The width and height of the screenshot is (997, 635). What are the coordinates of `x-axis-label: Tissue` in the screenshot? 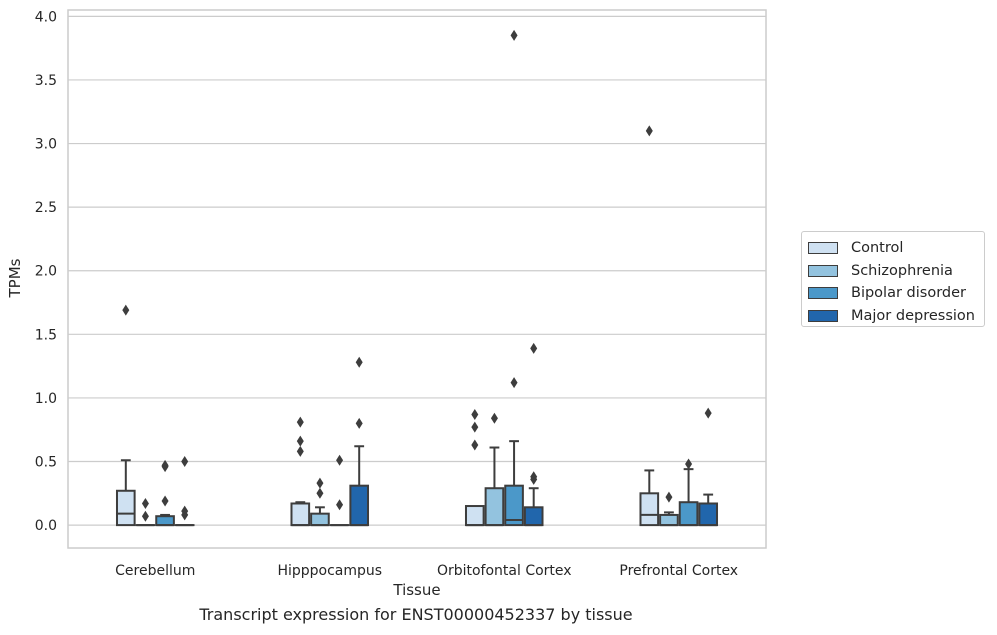 It's located at (416, 590).